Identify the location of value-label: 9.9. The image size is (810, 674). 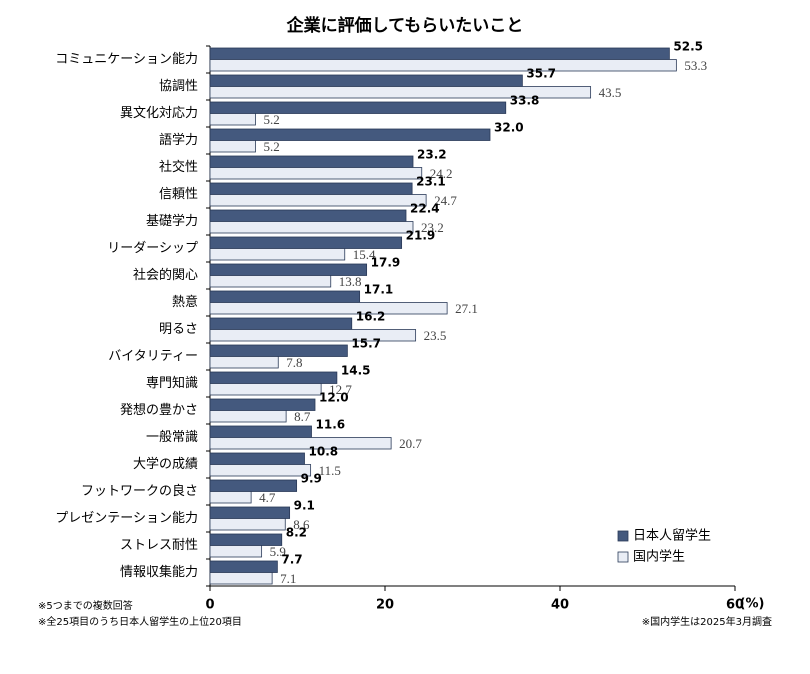
(311, 479).